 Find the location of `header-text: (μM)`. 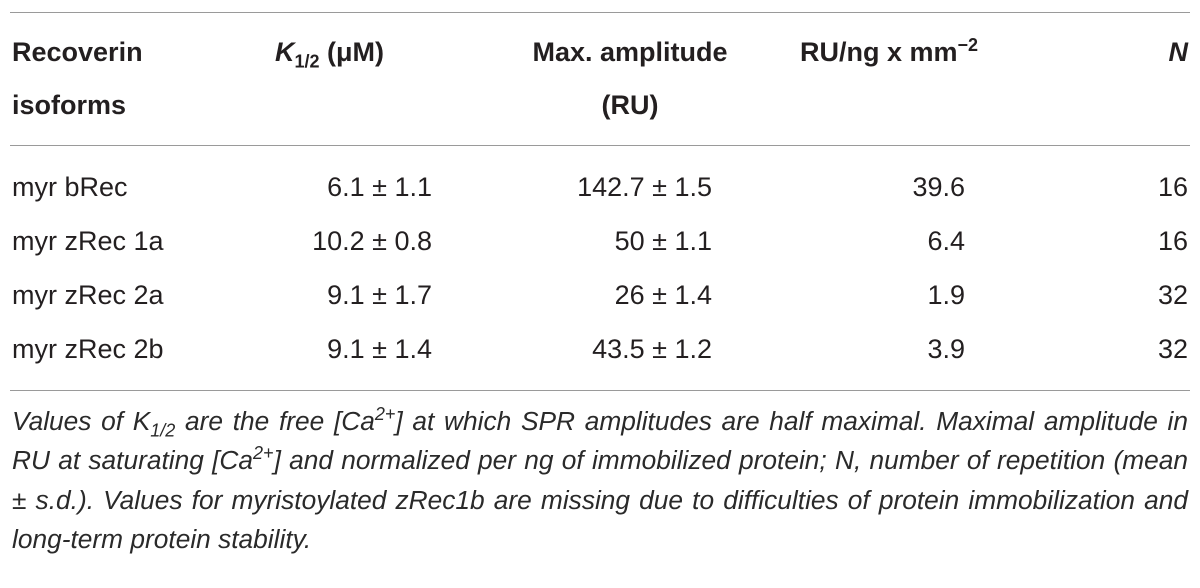

header-text: (μM) is located at coordinates (352, 52).